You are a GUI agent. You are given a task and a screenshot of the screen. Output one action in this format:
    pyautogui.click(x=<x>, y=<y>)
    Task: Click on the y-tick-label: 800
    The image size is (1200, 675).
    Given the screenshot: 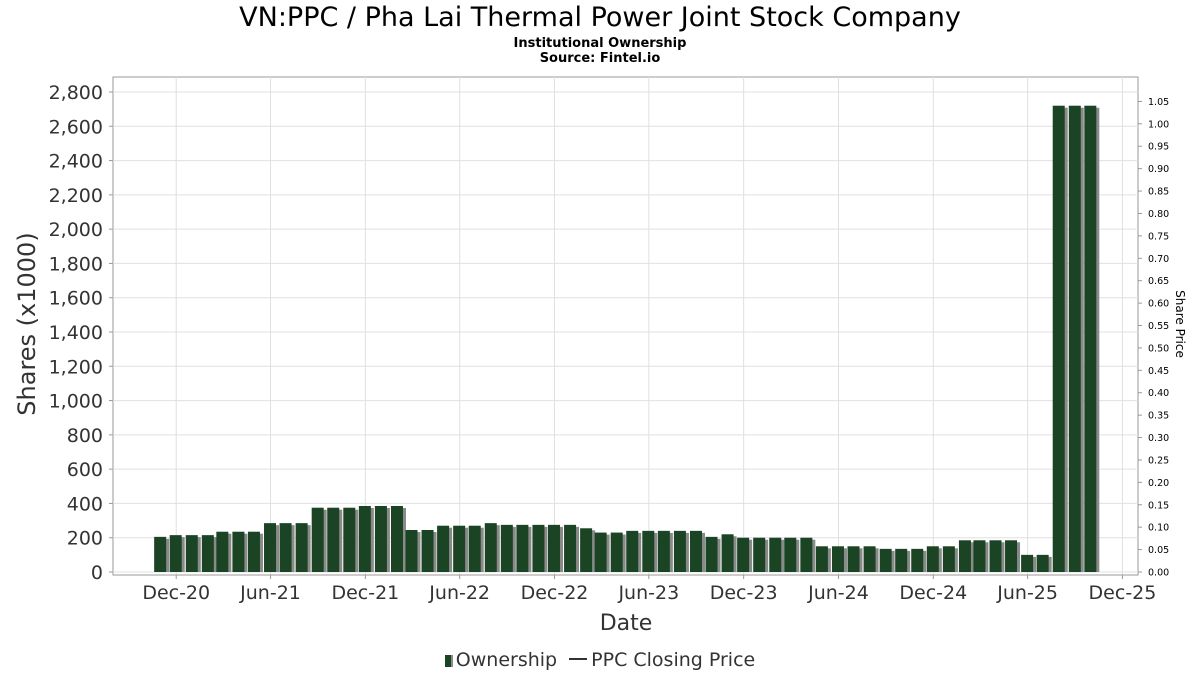 What is the action you would take?
    pyautogui.click(x=85, y=436)
    